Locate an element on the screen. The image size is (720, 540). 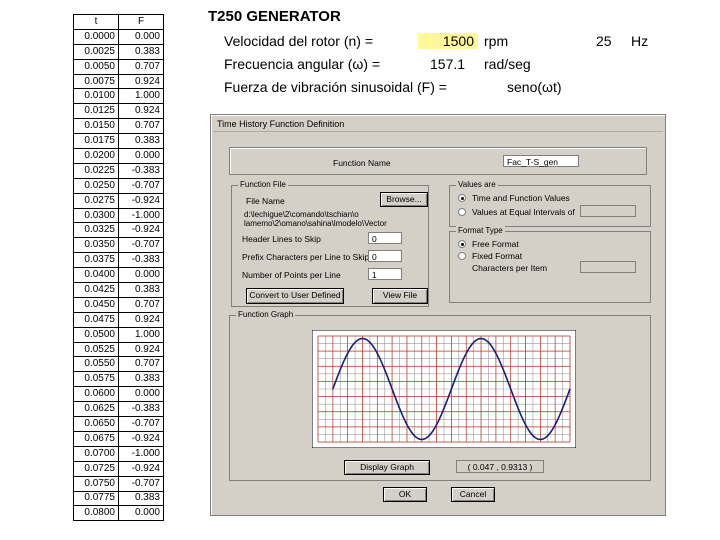
table-cell-t: 0.0575 is located at coordinates (96, 379).